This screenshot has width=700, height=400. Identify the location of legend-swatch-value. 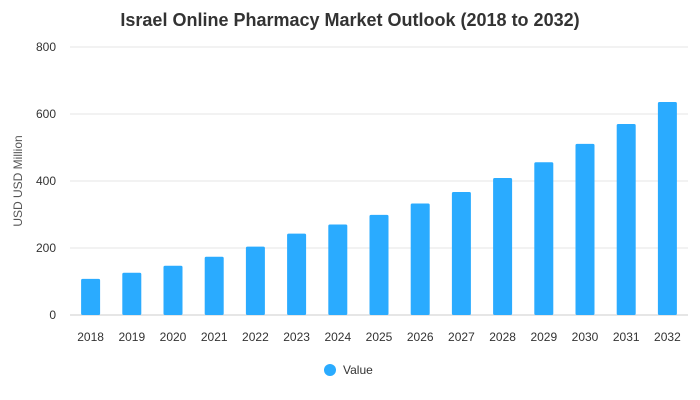
(330, 370).